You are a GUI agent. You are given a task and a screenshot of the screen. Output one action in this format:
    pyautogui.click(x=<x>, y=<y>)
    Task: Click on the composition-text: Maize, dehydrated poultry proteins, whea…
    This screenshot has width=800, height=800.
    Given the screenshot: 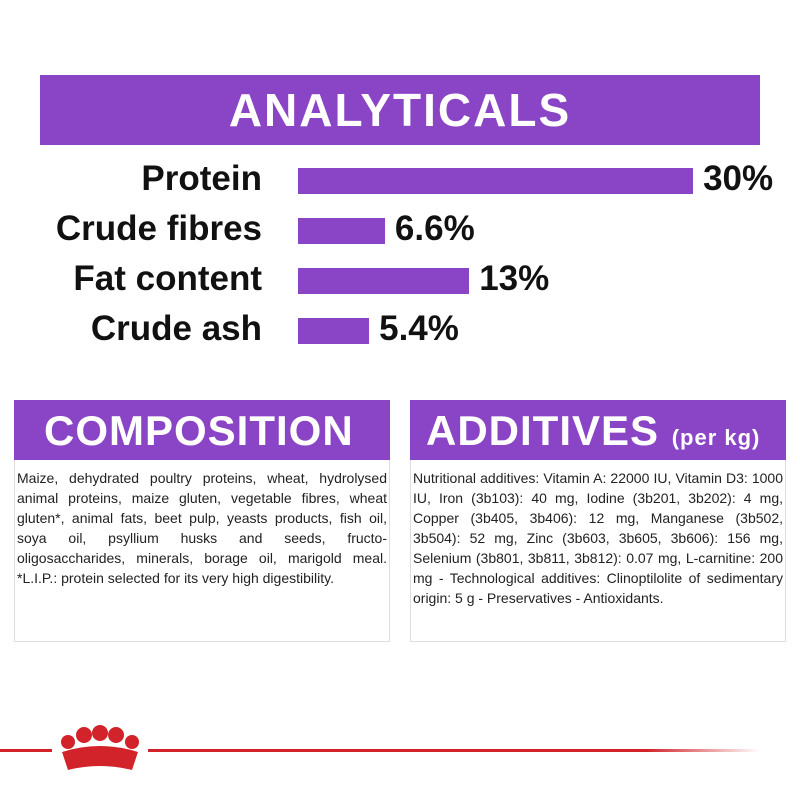 What is the action you would take?
    pyautogui.click(x=202, y=551)
    